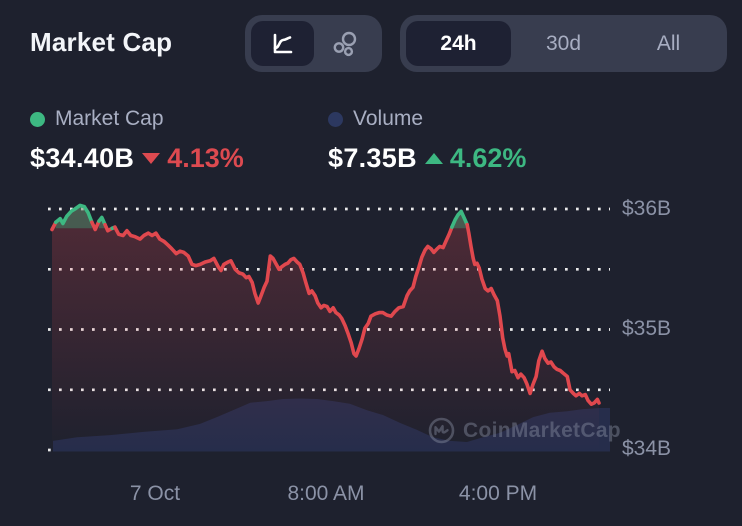 The image size is (742, 526). I want to click on volume-dot-icon, so click(335, 119).